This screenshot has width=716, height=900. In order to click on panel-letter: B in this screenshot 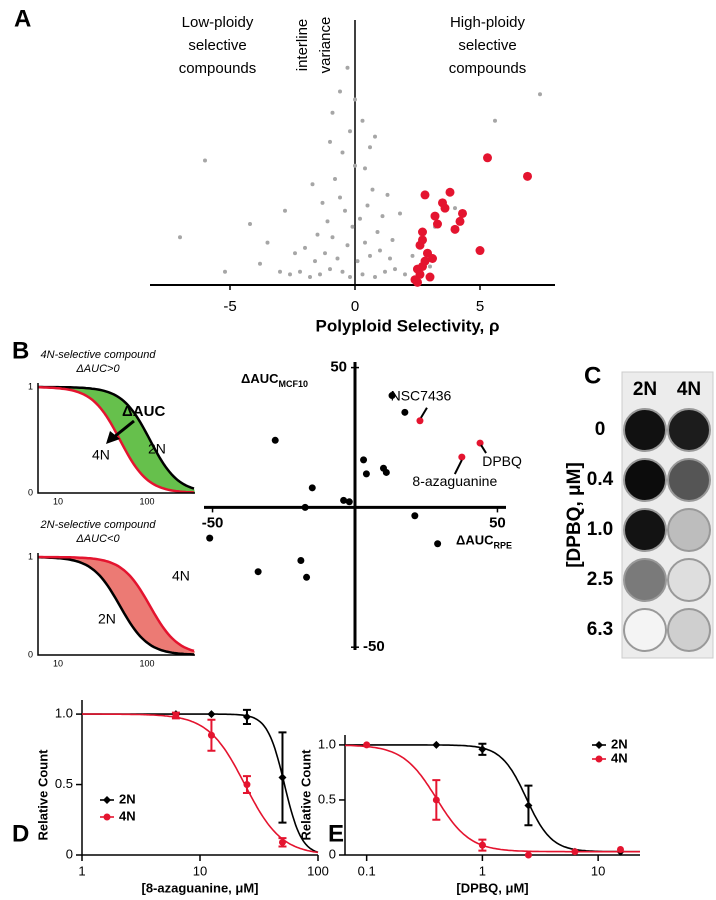, I will do `click(20, 350)`.